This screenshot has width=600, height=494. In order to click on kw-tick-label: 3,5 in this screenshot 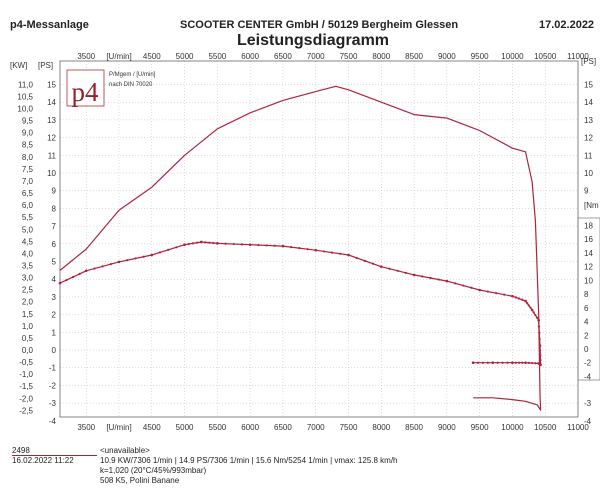, I will do `click(28, 265)`.